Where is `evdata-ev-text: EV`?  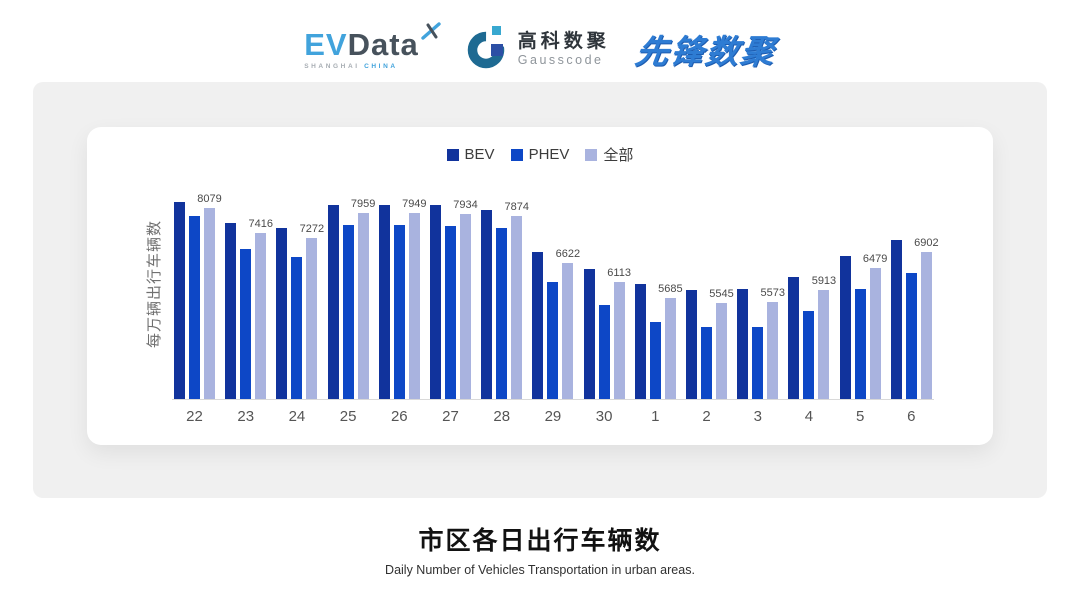
evdata-ev-text: EV is located at coordinates (326, 44).